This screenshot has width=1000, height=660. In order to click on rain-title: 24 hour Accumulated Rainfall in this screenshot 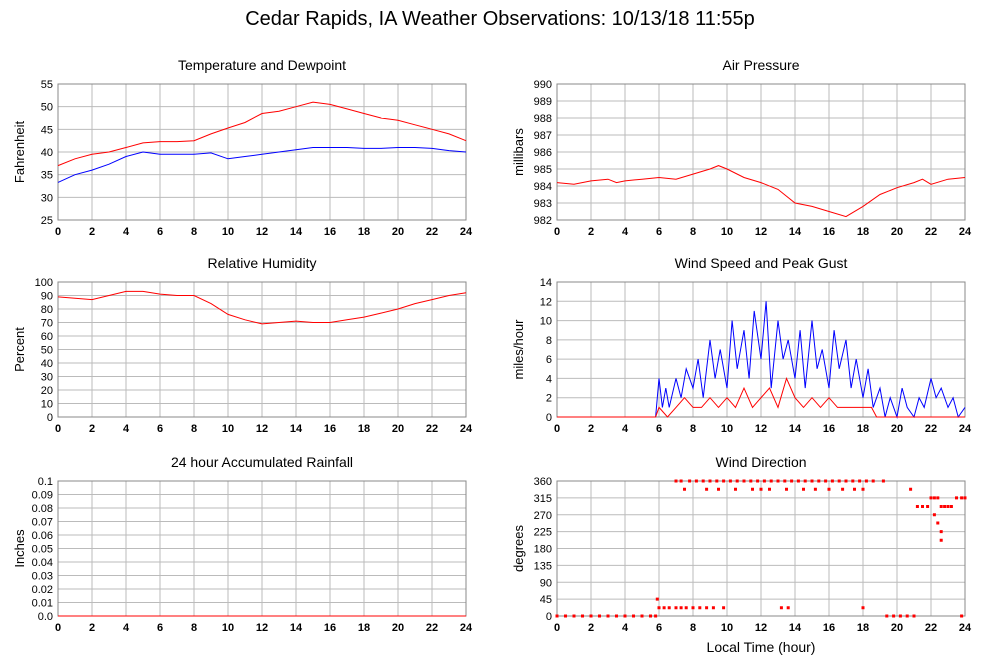, I will do `click(262, 462)`.